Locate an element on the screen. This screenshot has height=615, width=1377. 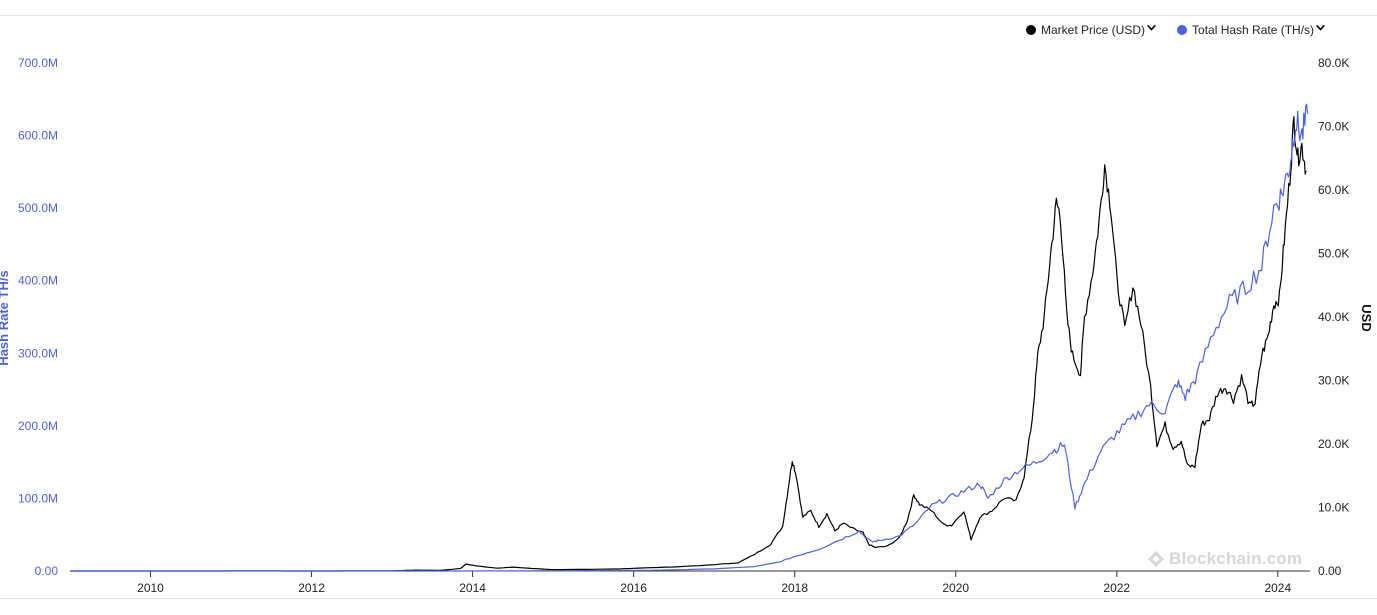
left-tick-label: 100.0M is located at coordinates (38, 498).